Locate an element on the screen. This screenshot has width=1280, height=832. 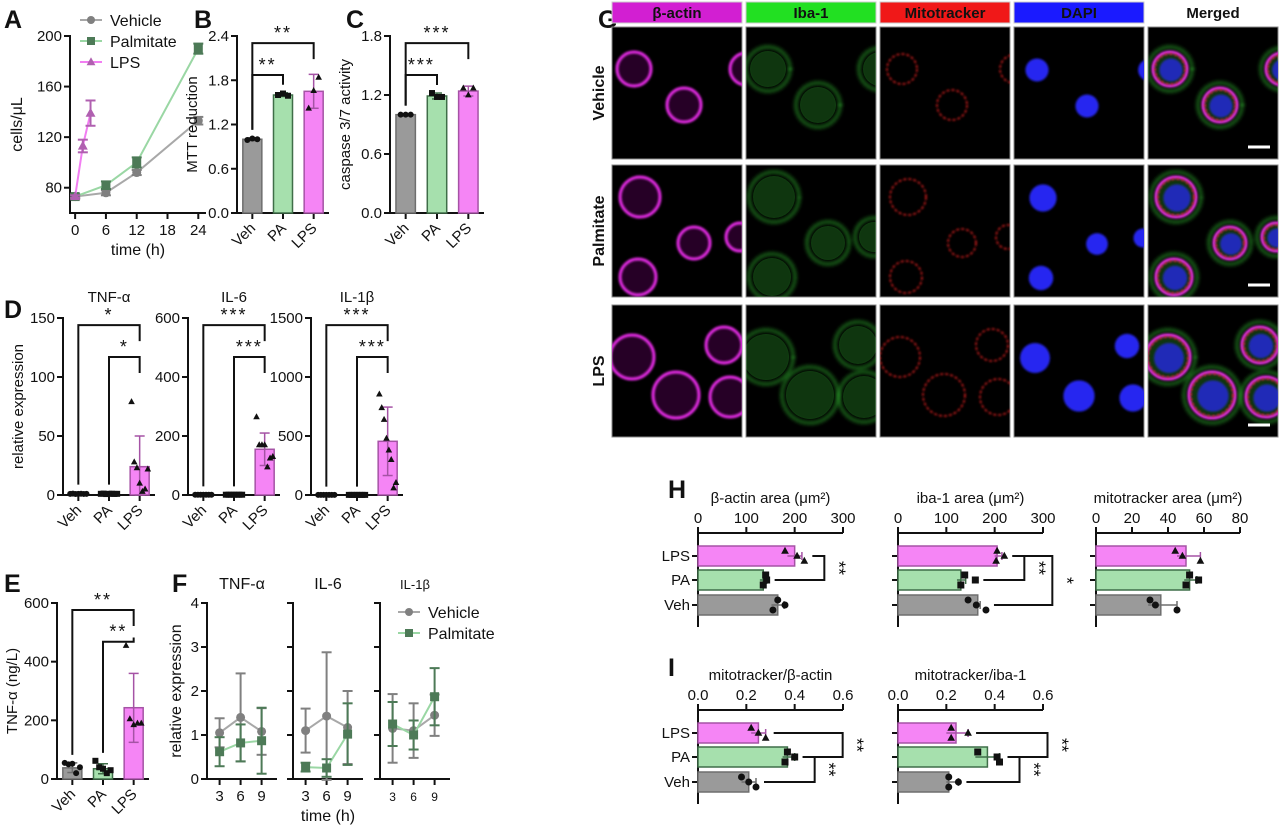
significance-label: *** is located at coordinates (372, 347).